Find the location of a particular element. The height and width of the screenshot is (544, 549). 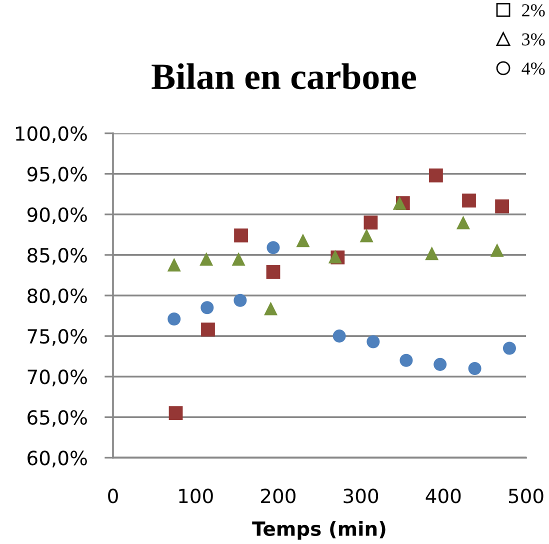

y-tick-label: 95,0% is located at coordinates (57, 175).